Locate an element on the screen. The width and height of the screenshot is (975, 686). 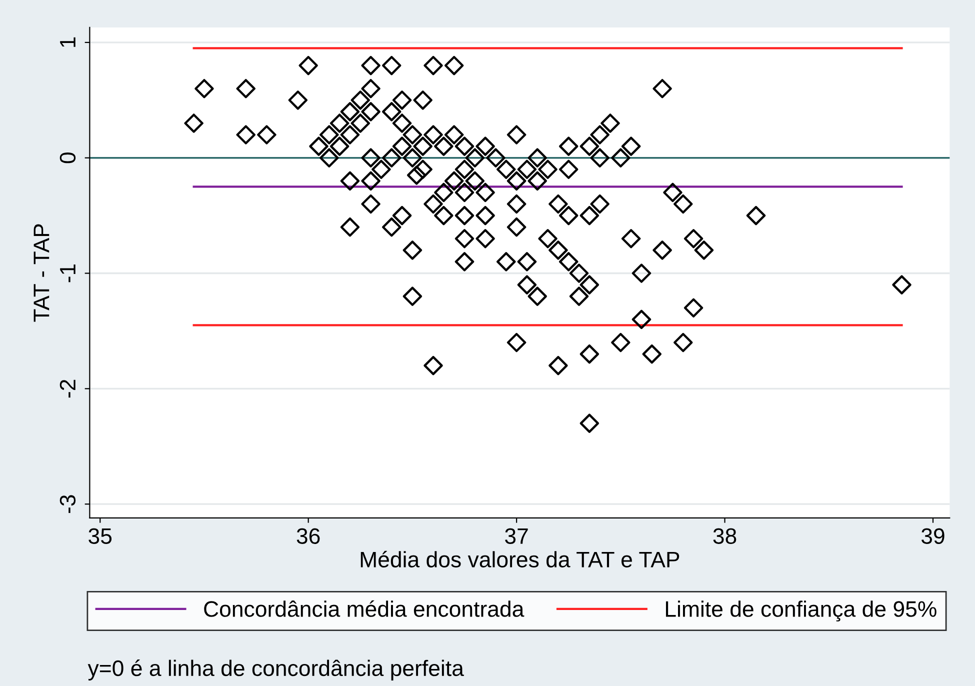
y-tick-label: 1 is located at coordinates (68, 42).